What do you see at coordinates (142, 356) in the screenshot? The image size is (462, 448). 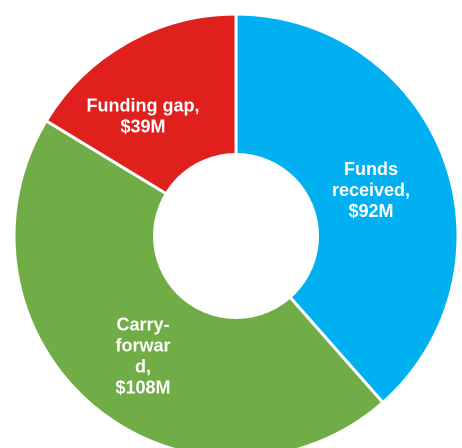 I see `slice-label-carry-forward: Carry-forwar d, $108M` at bounding box center [142, 356].